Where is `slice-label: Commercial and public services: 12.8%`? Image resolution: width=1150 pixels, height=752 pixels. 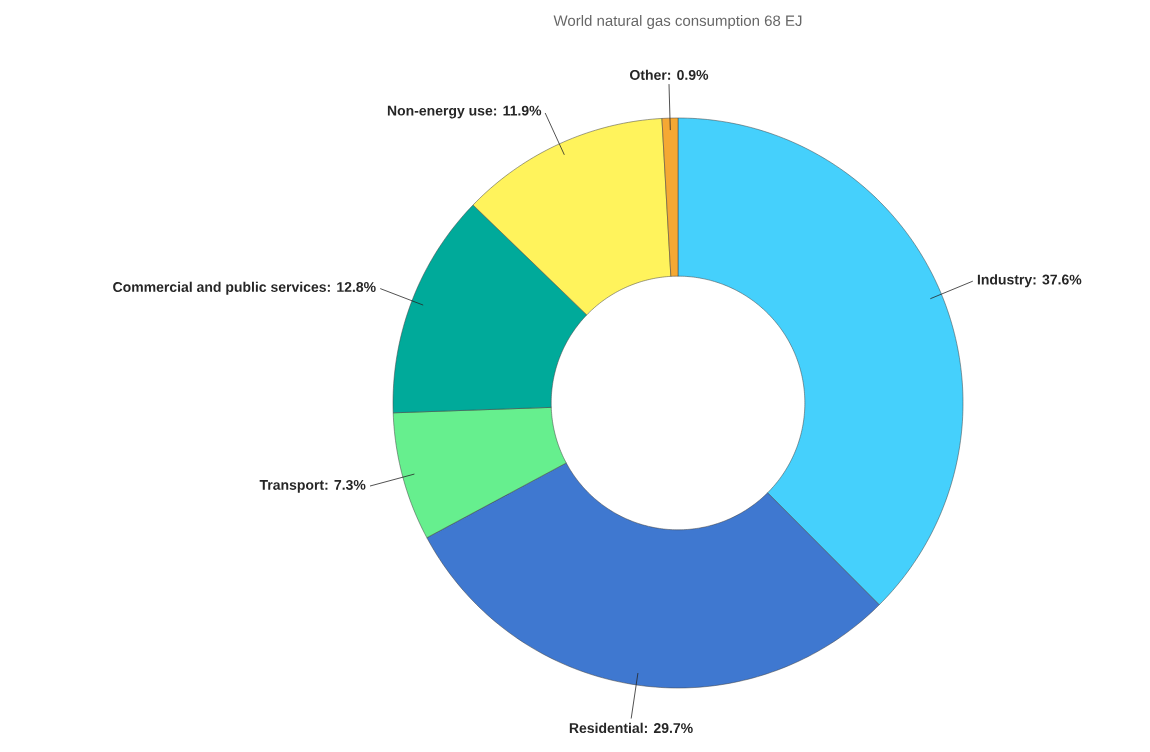 slice-label: Commercial and public services: 12.8% is located at coordinates (244, 288).